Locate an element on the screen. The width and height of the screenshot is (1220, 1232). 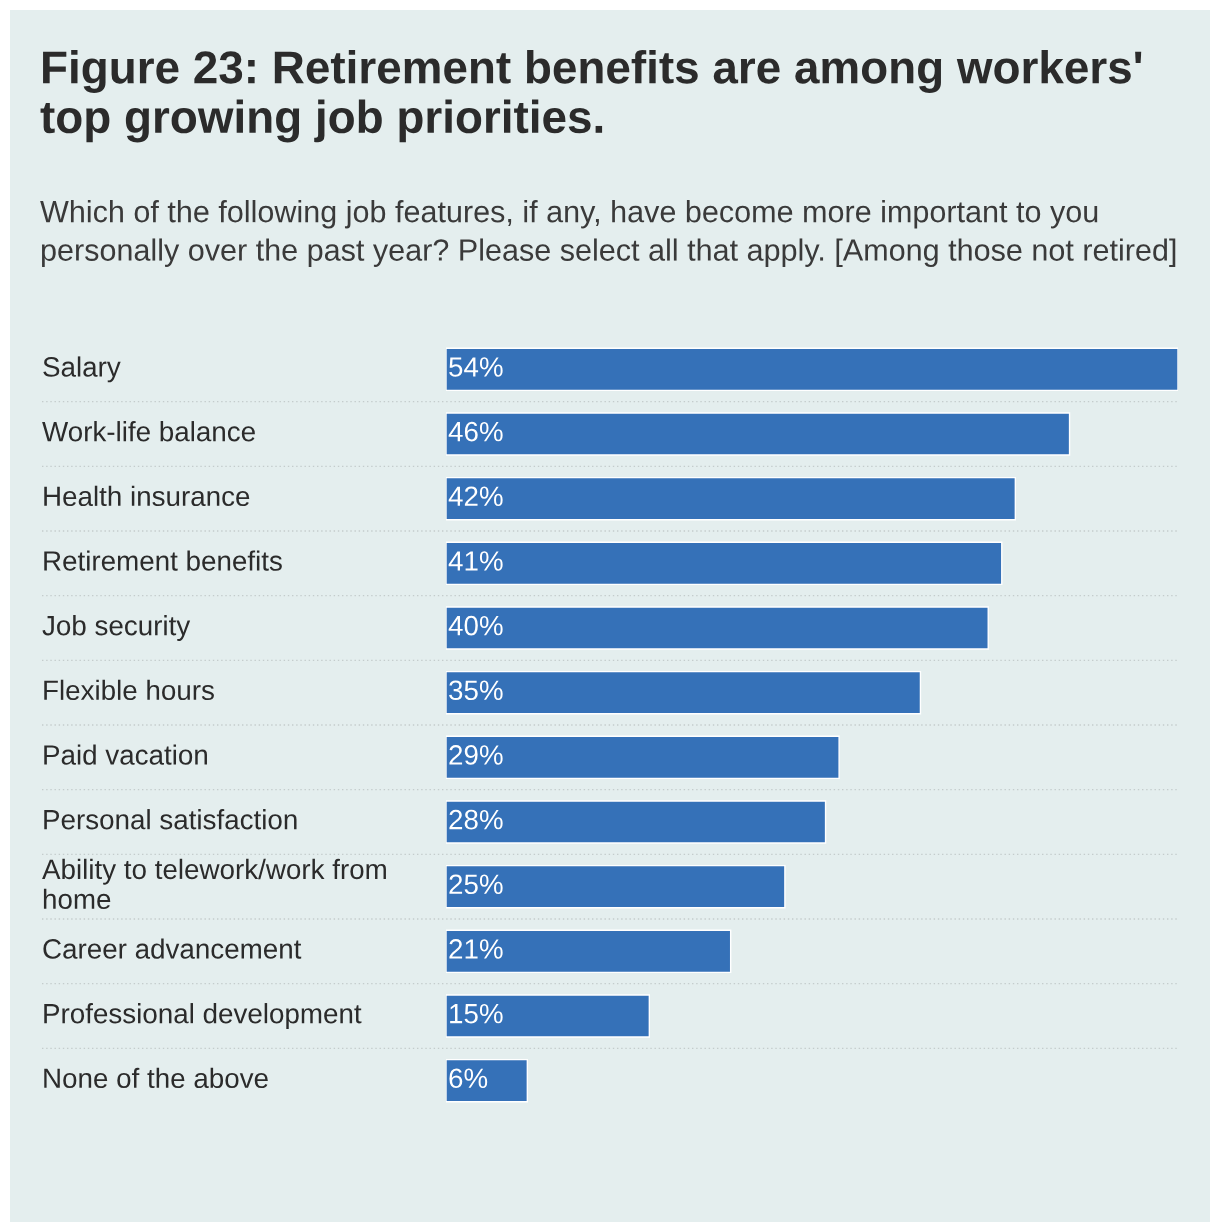
chart-title: Figure 23: Retirement benefits are among workers' top growing job priorities. is located at coordinates (591, 96).